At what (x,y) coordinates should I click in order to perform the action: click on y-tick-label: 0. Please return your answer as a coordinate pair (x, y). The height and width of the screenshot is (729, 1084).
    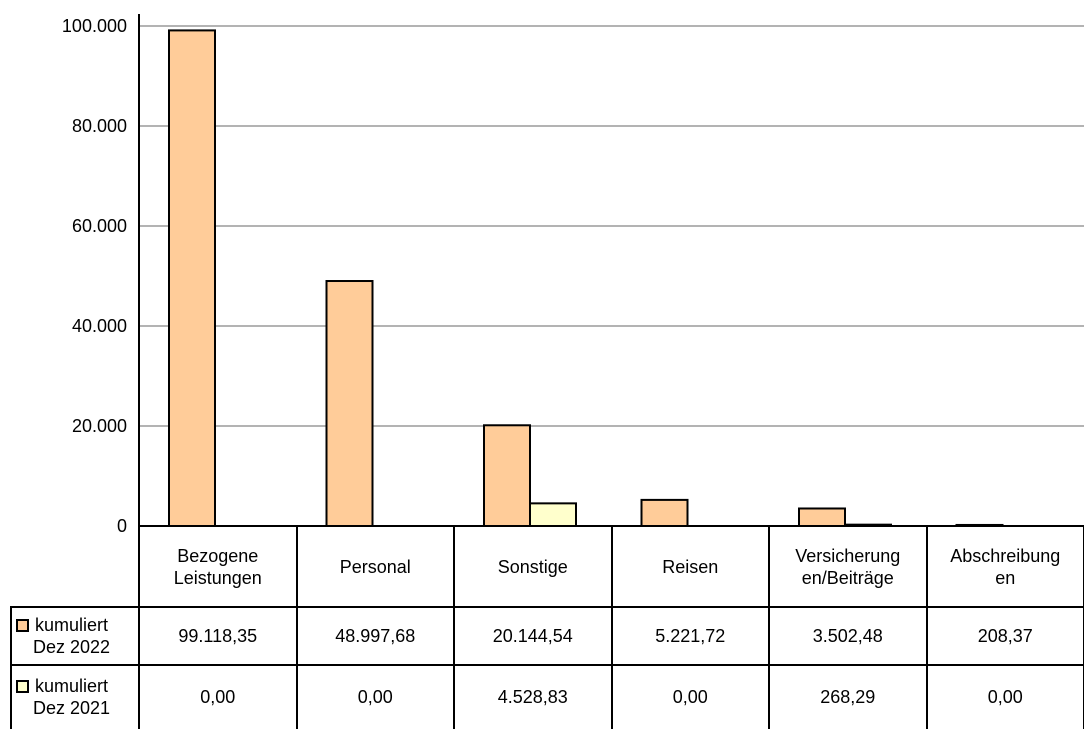
    Looking at the image, I should click on (122, 526).